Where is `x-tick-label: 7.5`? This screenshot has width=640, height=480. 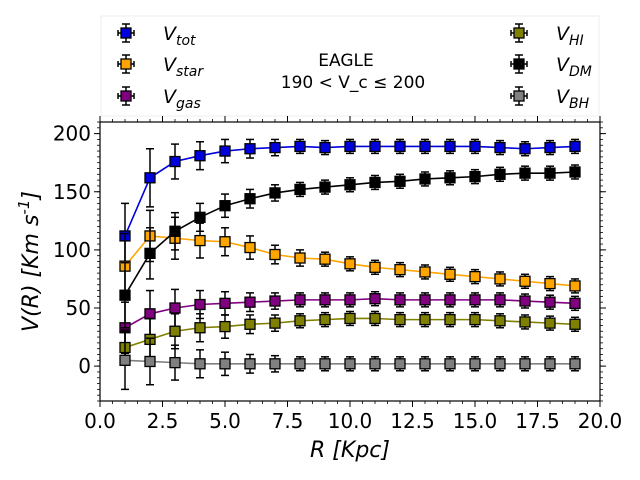 x-tick-label: 7.5 is located at coordinates (288, 421).